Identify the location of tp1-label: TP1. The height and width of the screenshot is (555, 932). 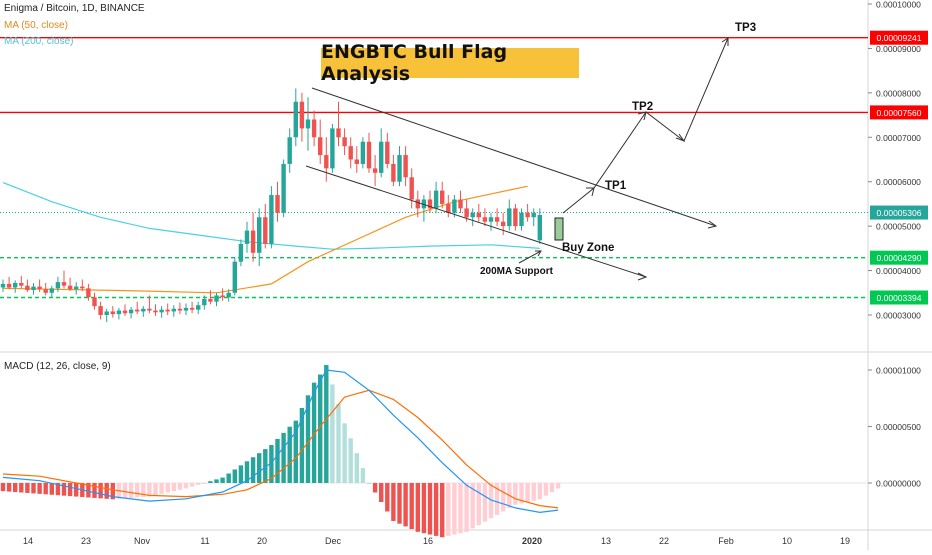
(616, 186).